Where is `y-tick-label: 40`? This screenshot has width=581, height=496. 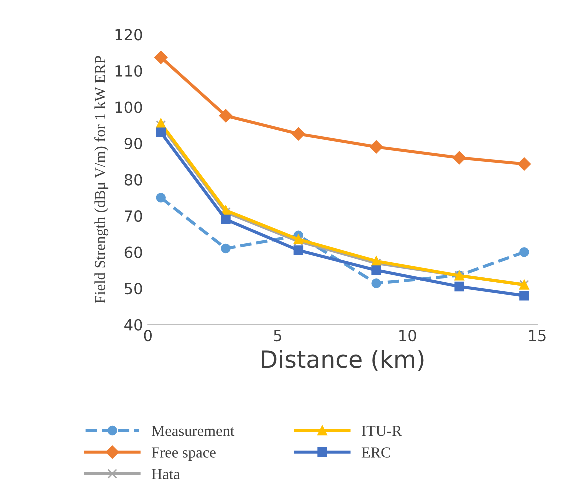
y-tick-label: 40 is located at coordinates (133, 325).